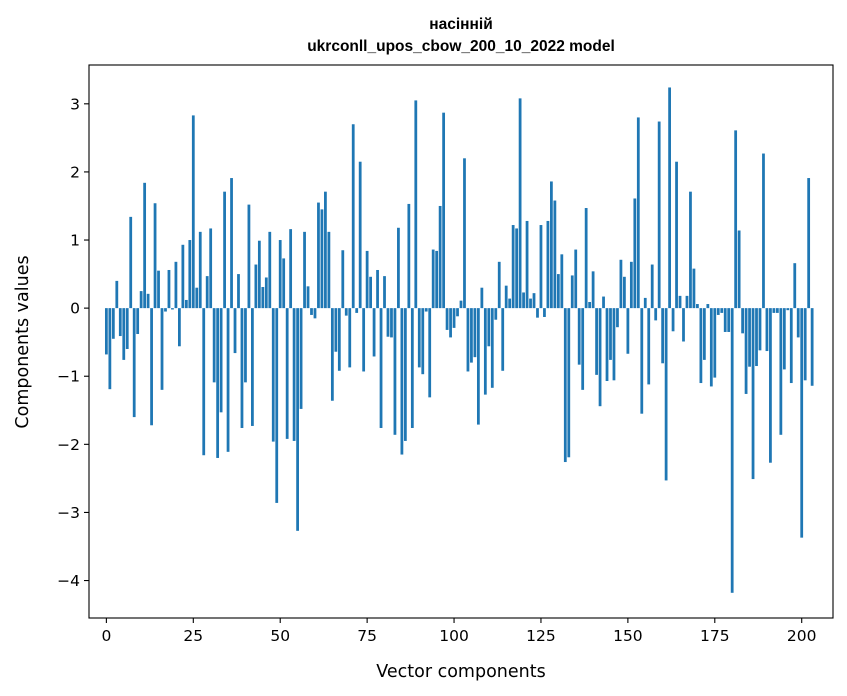 The height and width of the screenshot is (696, 847). Describe the element at coordinates (73, 342) in the screenshot. I see `y-axis-ticks: −4 −3 −2 −1 0 1 2 3` at that location.